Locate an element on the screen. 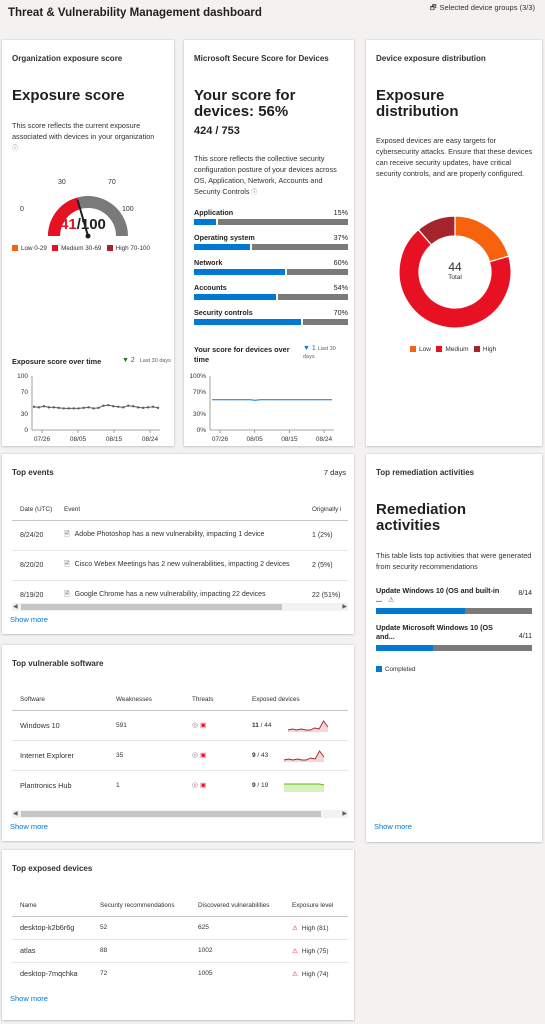 The image size is (545, 1024). category-label: Accounts is located at coordinates (210, 287).